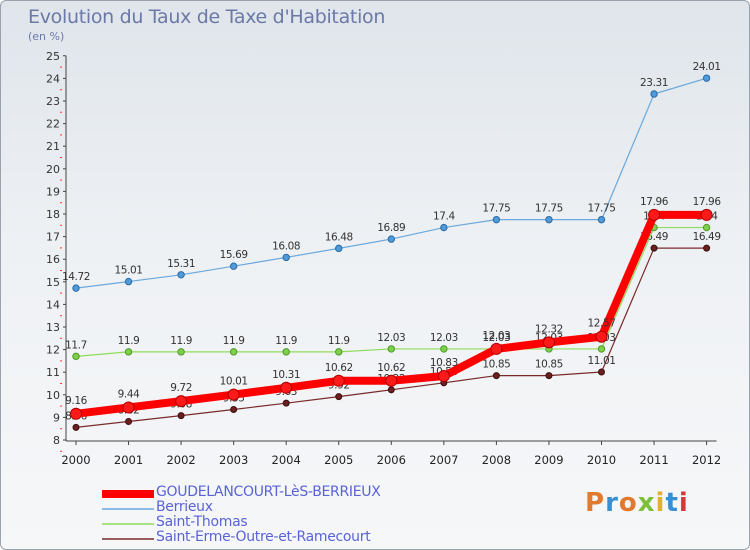  I want to click on data-label-0-2003: 10.01, so click(234, 382).